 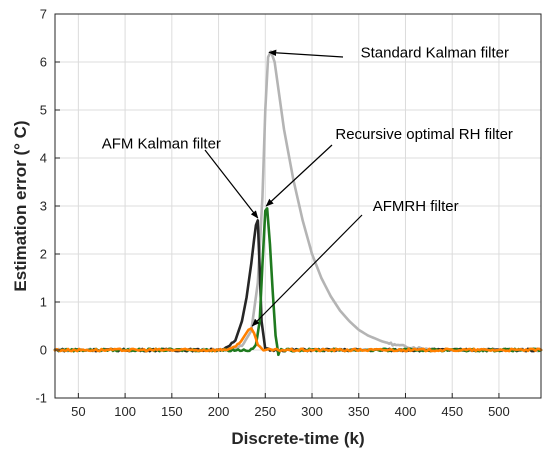 What do you see at coordinates (299, 175) in the screenshot?
I see `annotation-arrow-recursive-optimal-rh-filter` at bounding box center [299, 175].